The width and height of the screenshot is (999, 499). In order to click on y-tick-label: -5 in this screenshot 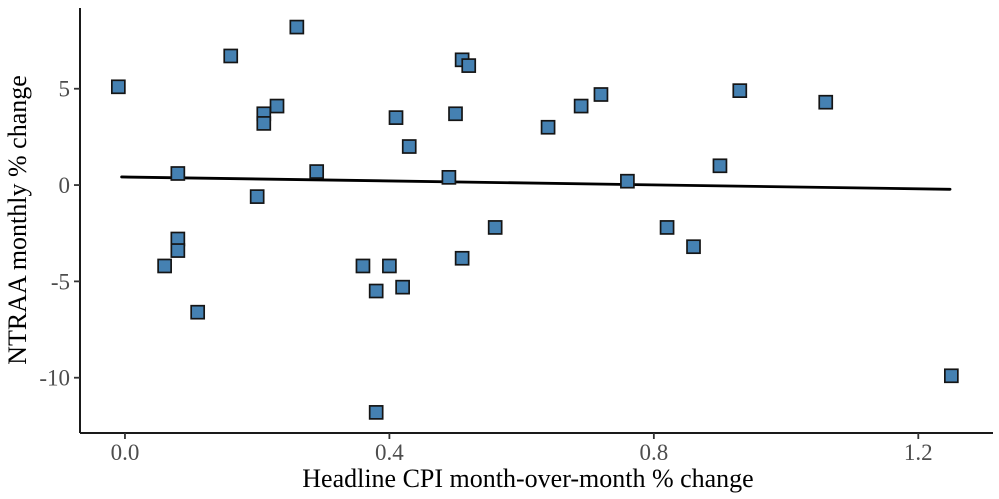, I will do `click(60, 281)`.